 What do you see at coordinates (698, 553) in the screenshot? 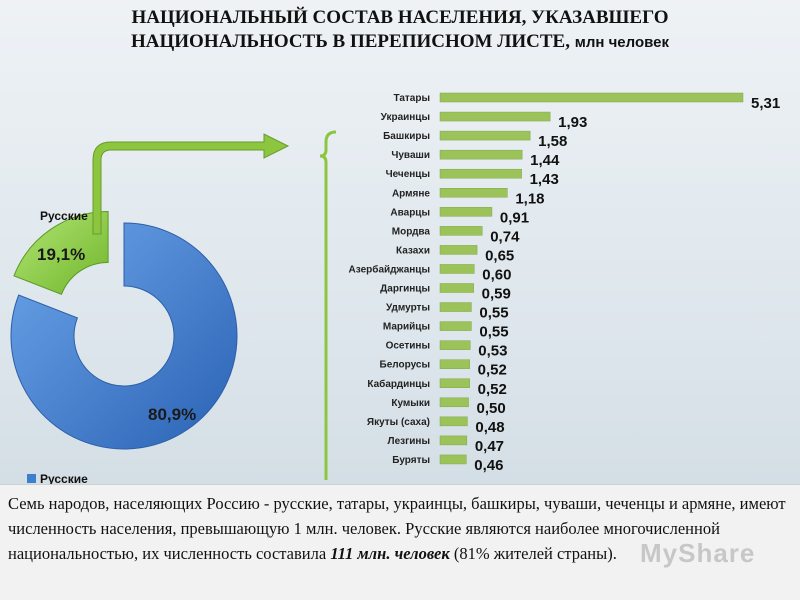
I see `watermark-logo: MyShare` at bounding box center [698, 553].